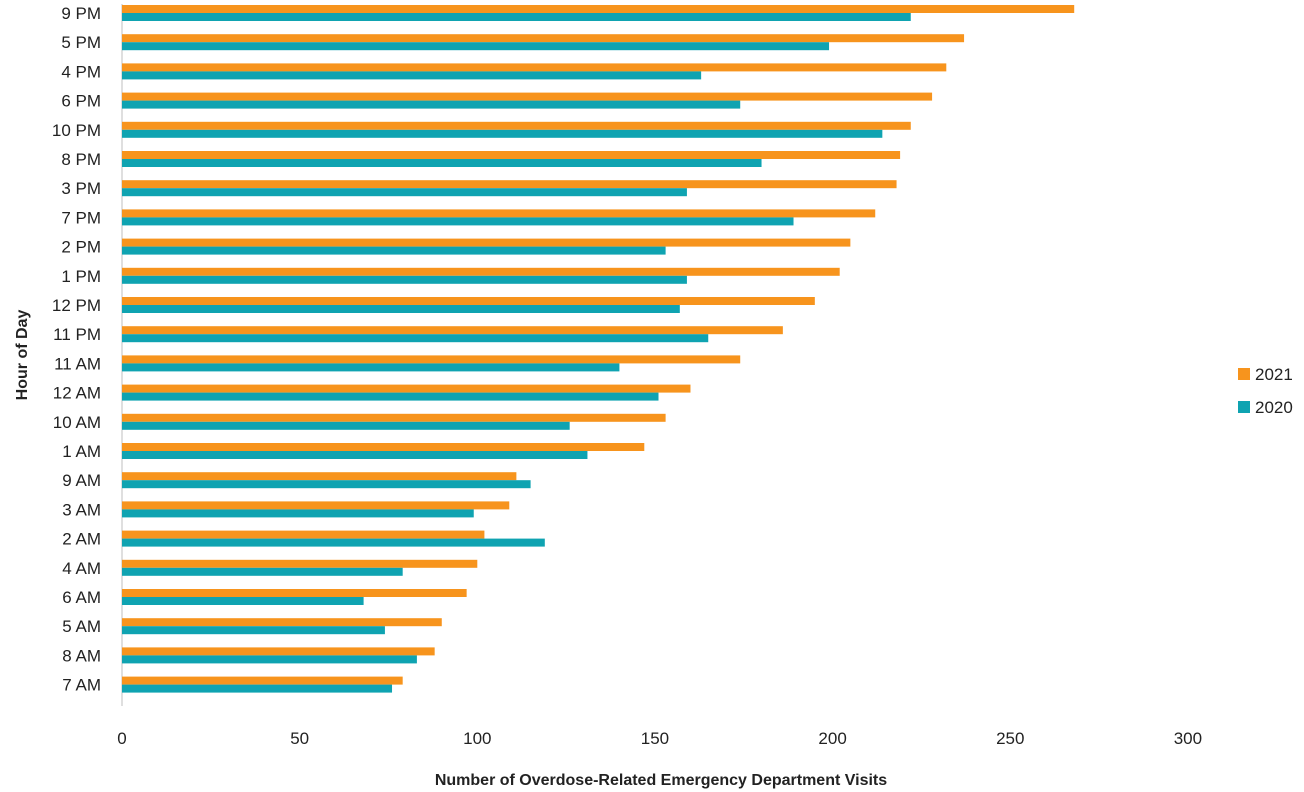 Image resolution: width=1304 pixels, height=792 pixels. What do you see at coordinates (452, 330) in the screenshot?
I see `bar-2021-11-pm` at bounding box center [452, 330].